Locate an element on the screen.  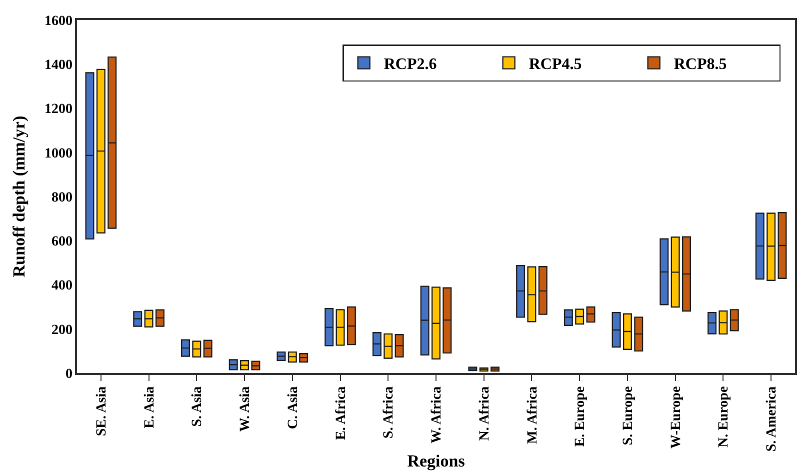
x-tick-label: N. Africa is located at coordinates (484, 413).